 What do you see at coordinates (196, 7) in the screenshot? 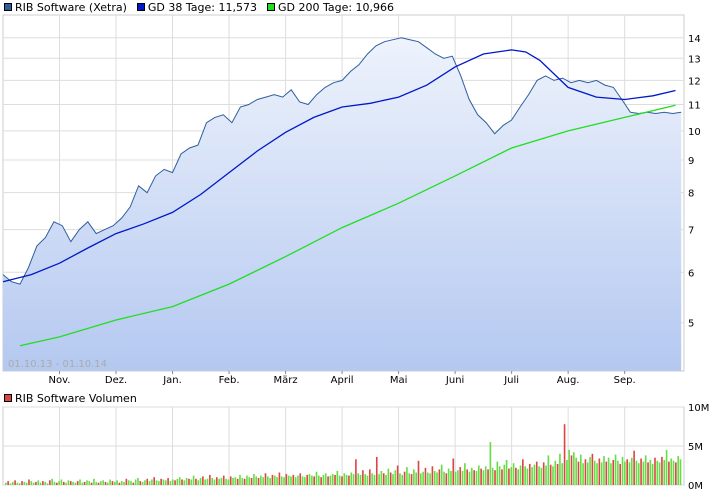
I see `legend-item-gd38: GD 38 Tage: 11,573` at bounding box center [196, 7].